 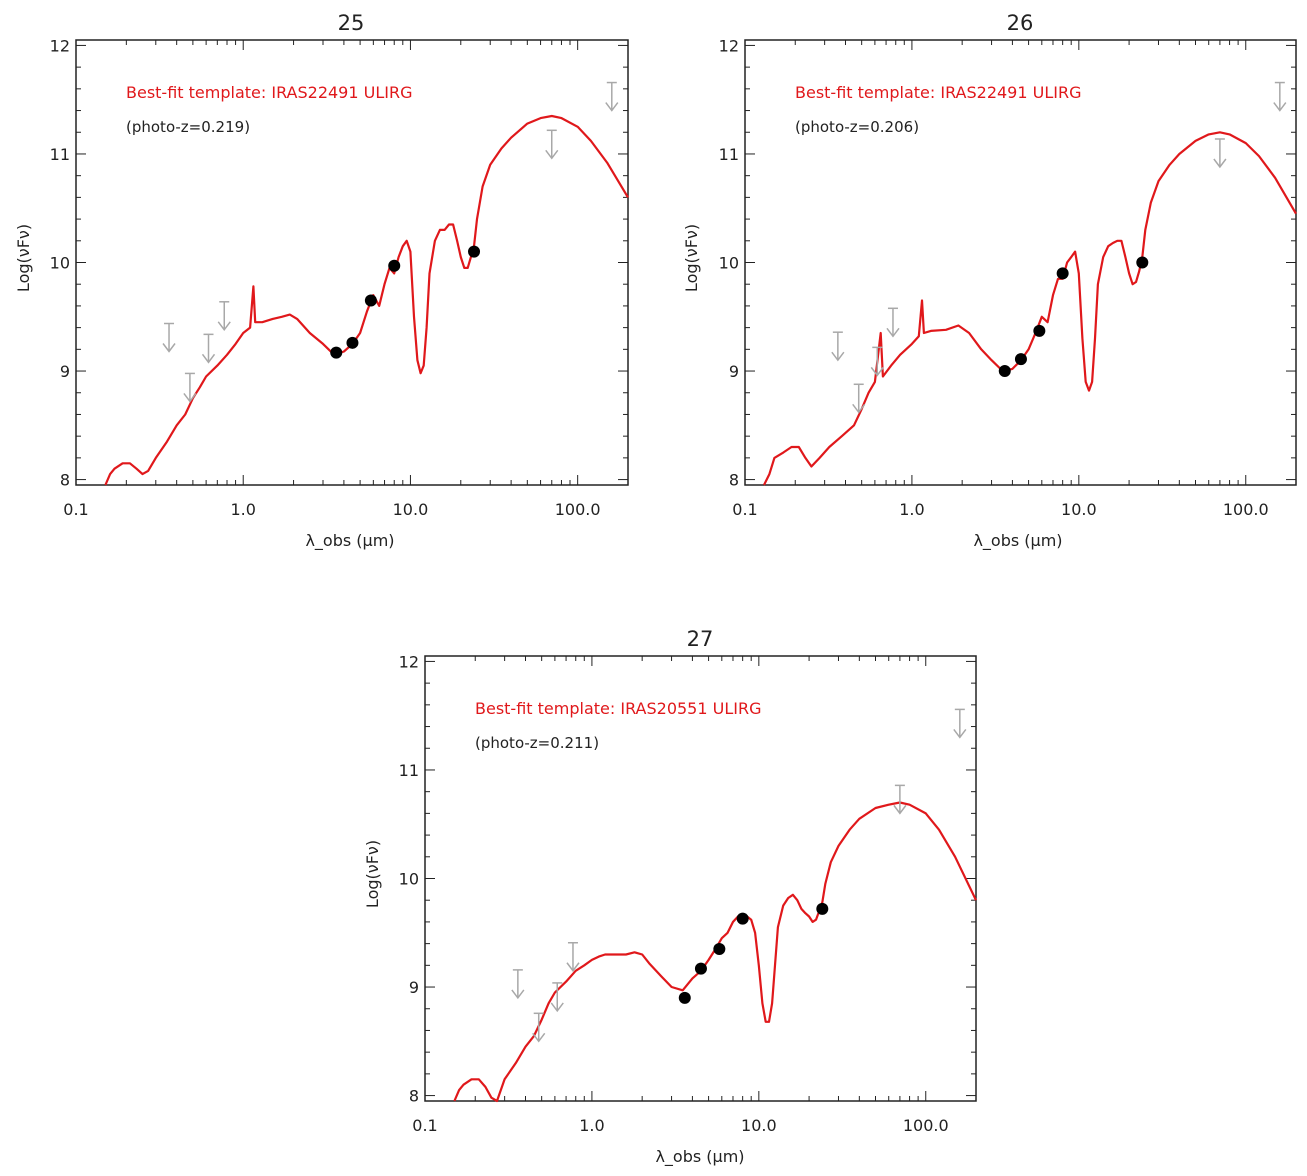 I want to click on panel-title: 25, so click(x=351, y=23).